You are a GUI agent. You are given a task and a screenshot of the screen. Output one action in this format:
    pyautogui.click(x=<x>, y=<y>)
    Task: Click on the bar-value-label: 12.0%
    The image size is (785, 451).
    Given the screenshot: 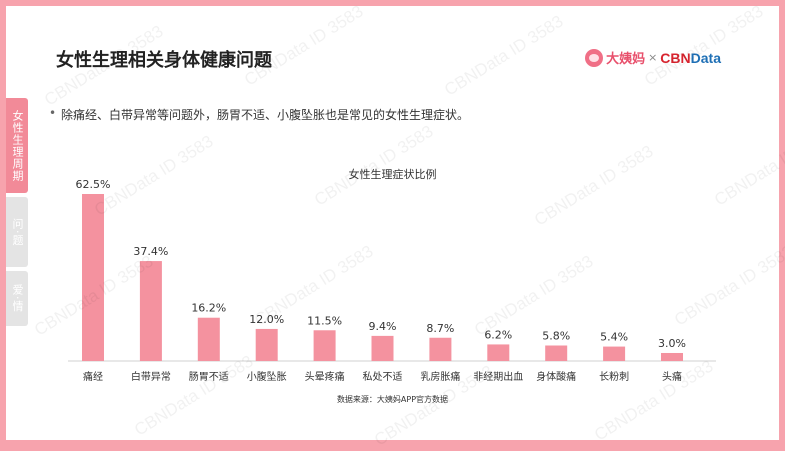 What is the action you would take?
    pyautogui.click(x=266, y=319)
    